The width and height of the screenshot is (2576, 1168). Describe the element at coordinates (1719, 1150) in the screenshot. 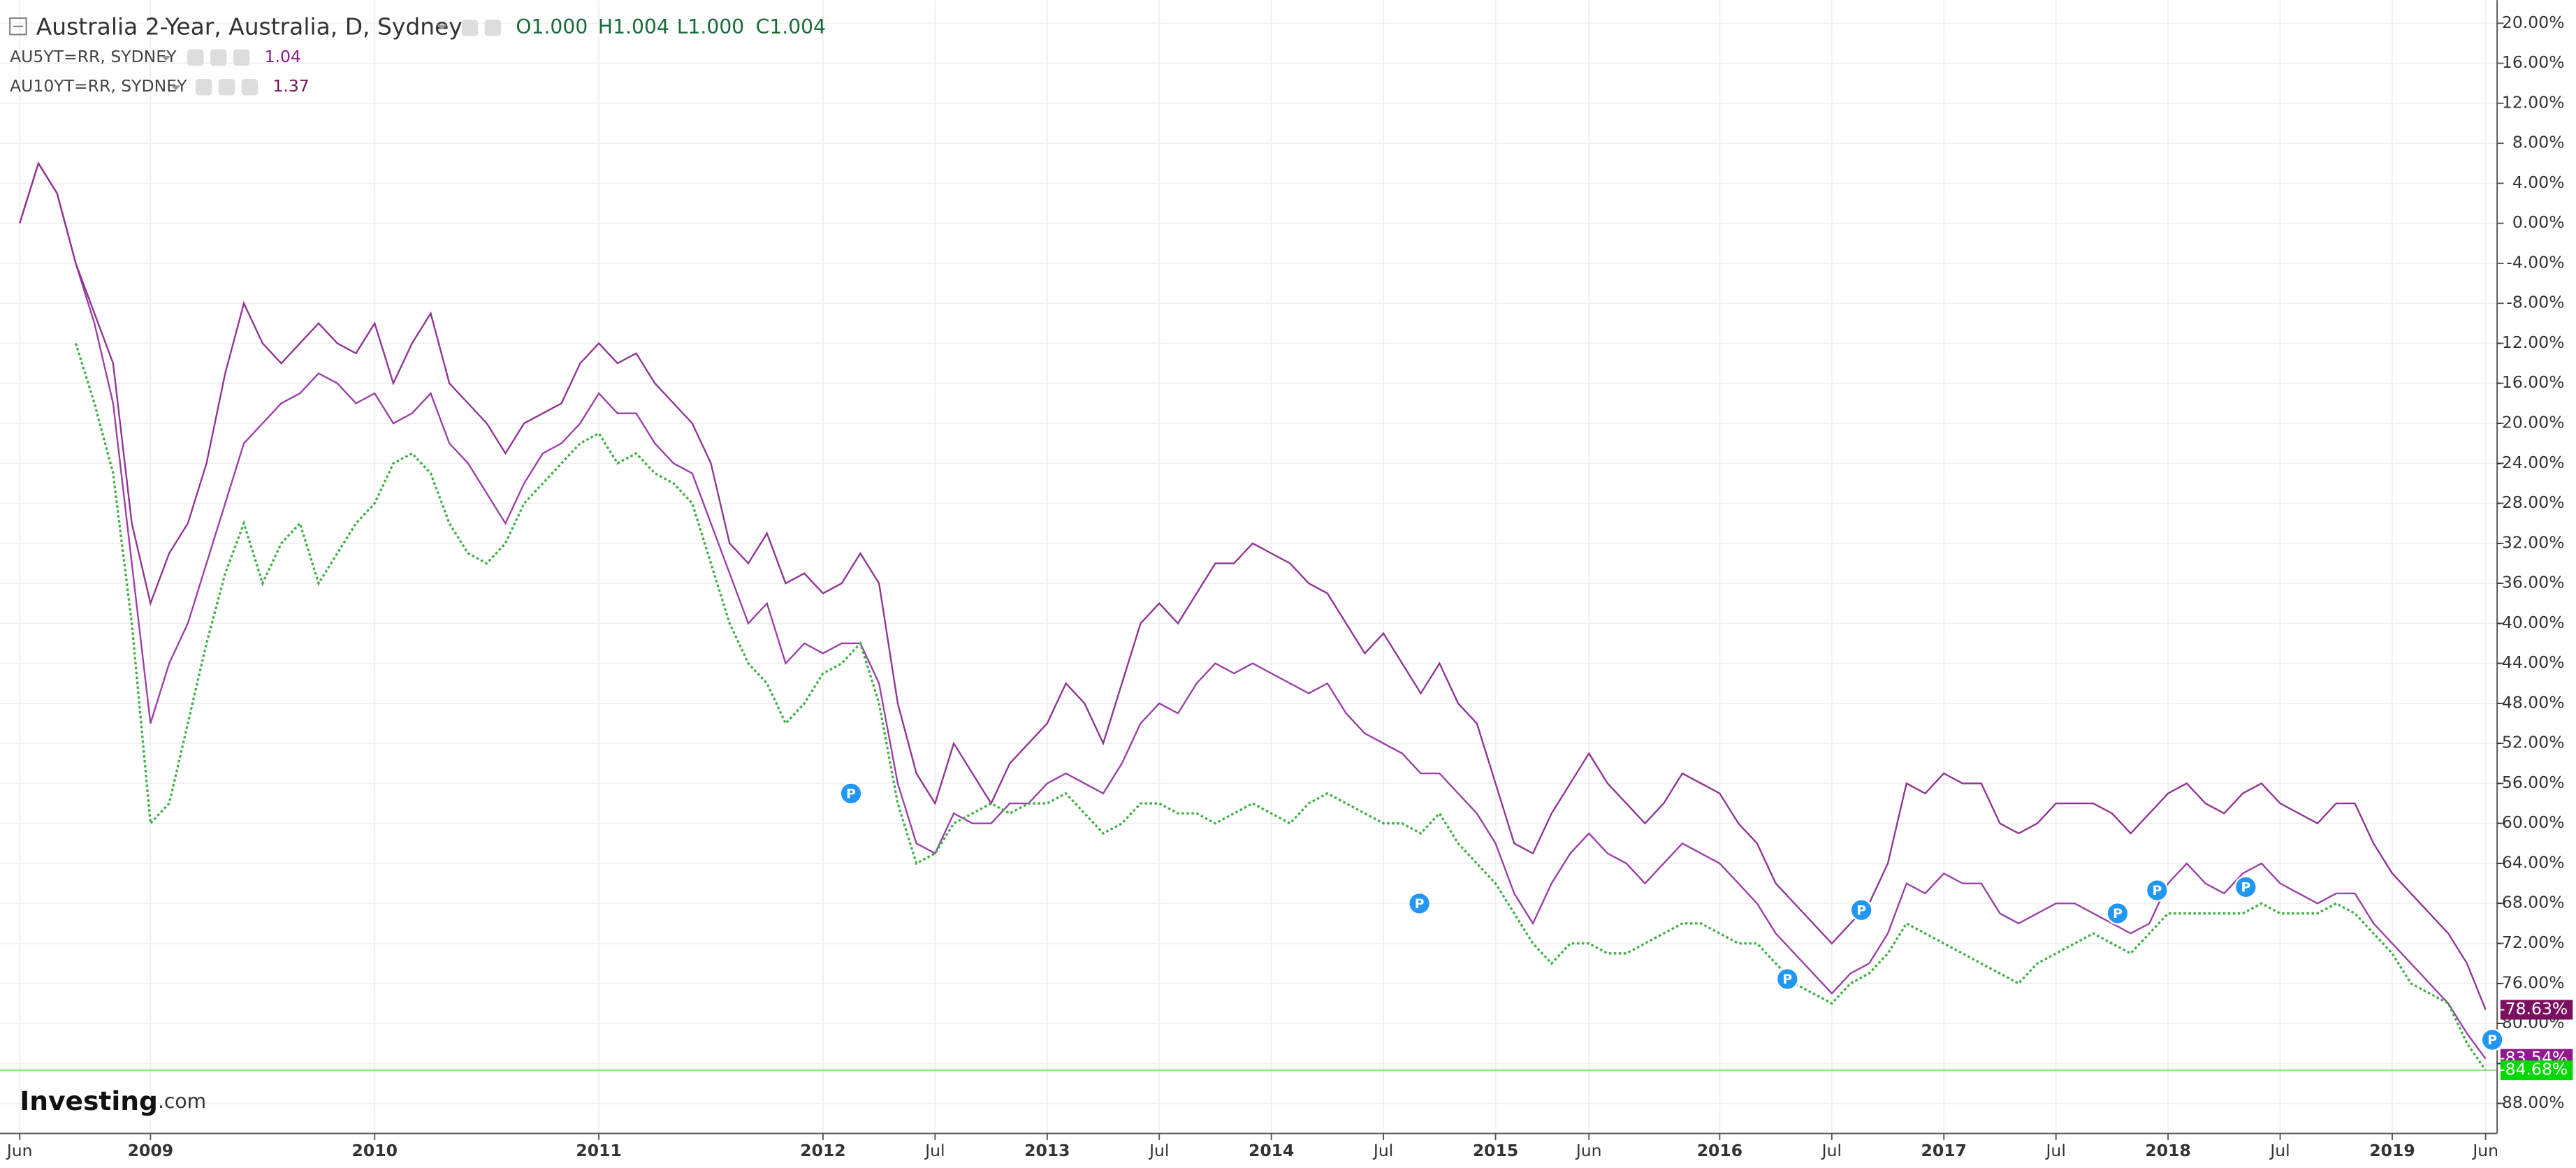

I see `x-tick-label: 2016` at that location.